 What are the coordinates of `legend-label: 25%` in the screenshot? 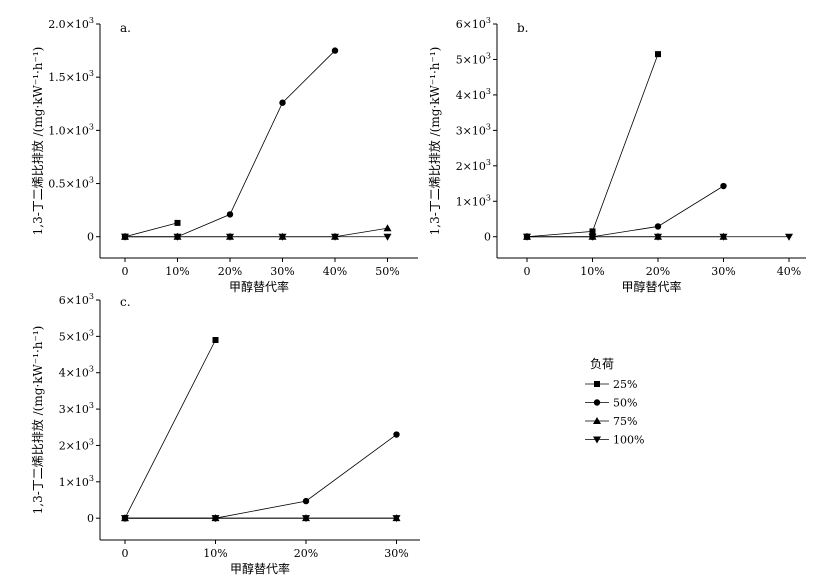 It's located at (625, 384).